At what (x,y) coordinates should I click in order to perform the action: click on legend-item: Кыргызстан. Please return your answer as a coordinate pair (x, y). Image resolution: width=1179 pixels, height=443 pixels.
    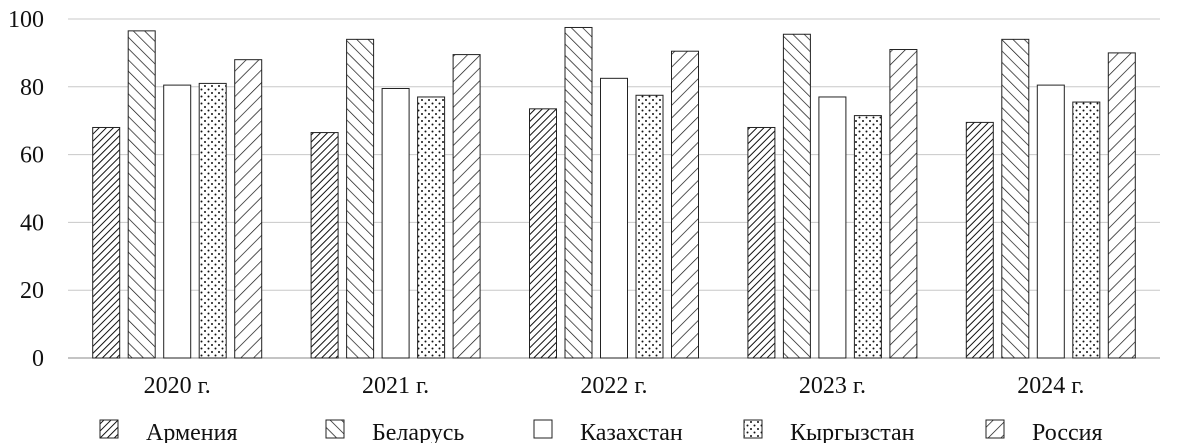
    Looking at the image, I should click on (829, 431).